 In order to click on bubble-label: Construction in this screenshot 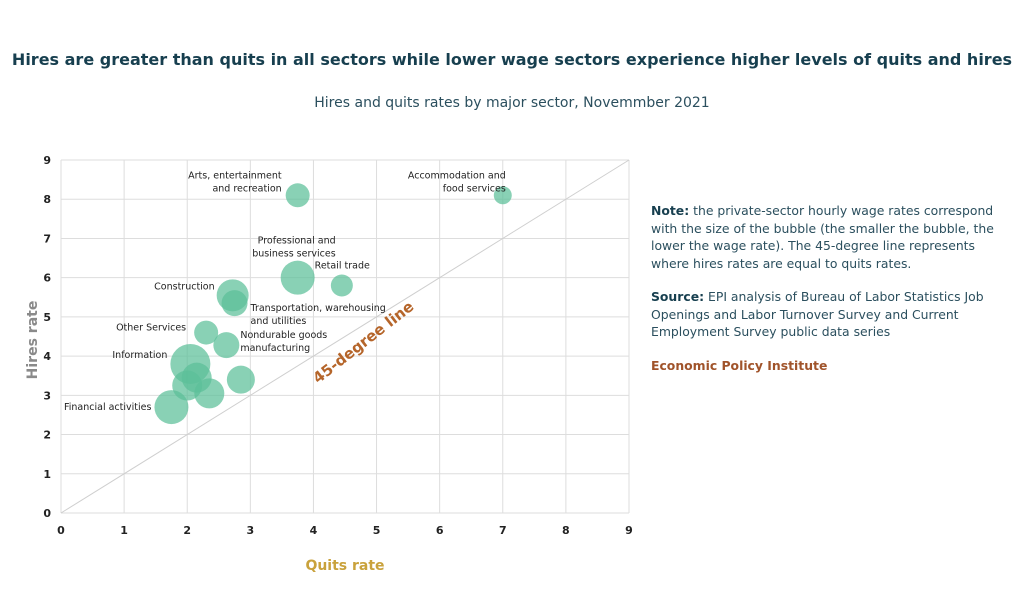, I will do `click(184, 286)`.